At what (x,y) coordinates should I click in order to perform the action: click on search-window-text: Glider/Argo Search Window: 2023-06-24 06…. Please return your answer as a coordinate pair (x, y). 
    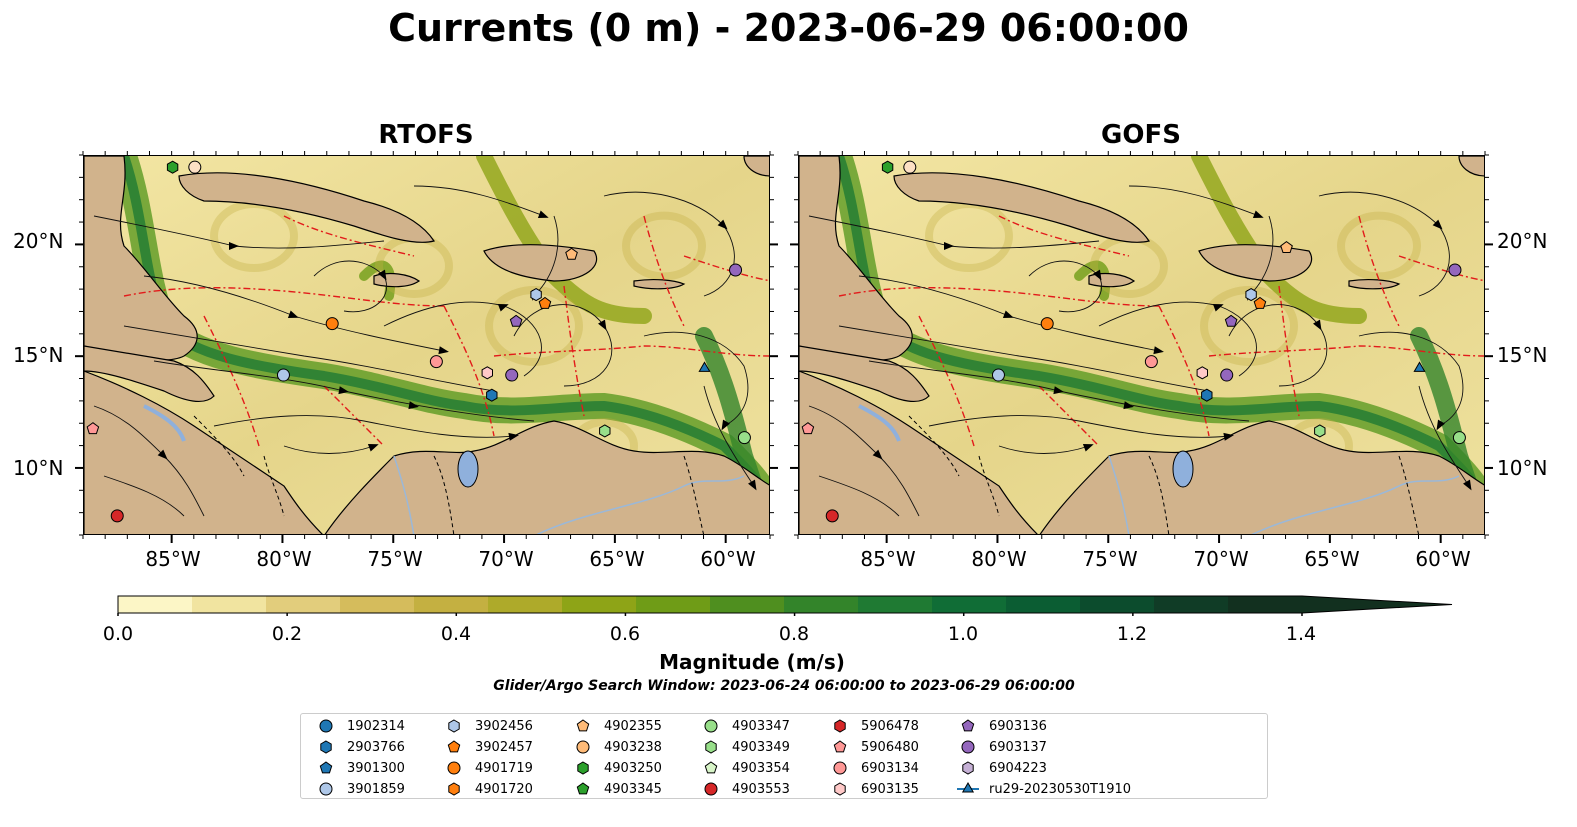
    Looking at the image, I should click on (784, 686).